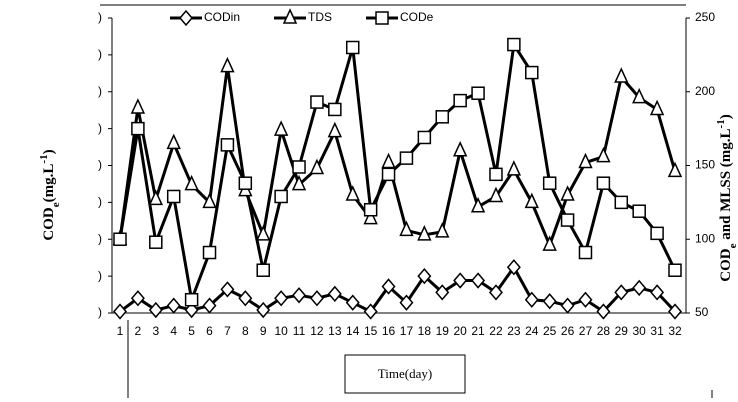  What do you see at coordinates (317, 331) in the screenshot?
I see `x-tick-label: 12` at bounding box center [317, 331].